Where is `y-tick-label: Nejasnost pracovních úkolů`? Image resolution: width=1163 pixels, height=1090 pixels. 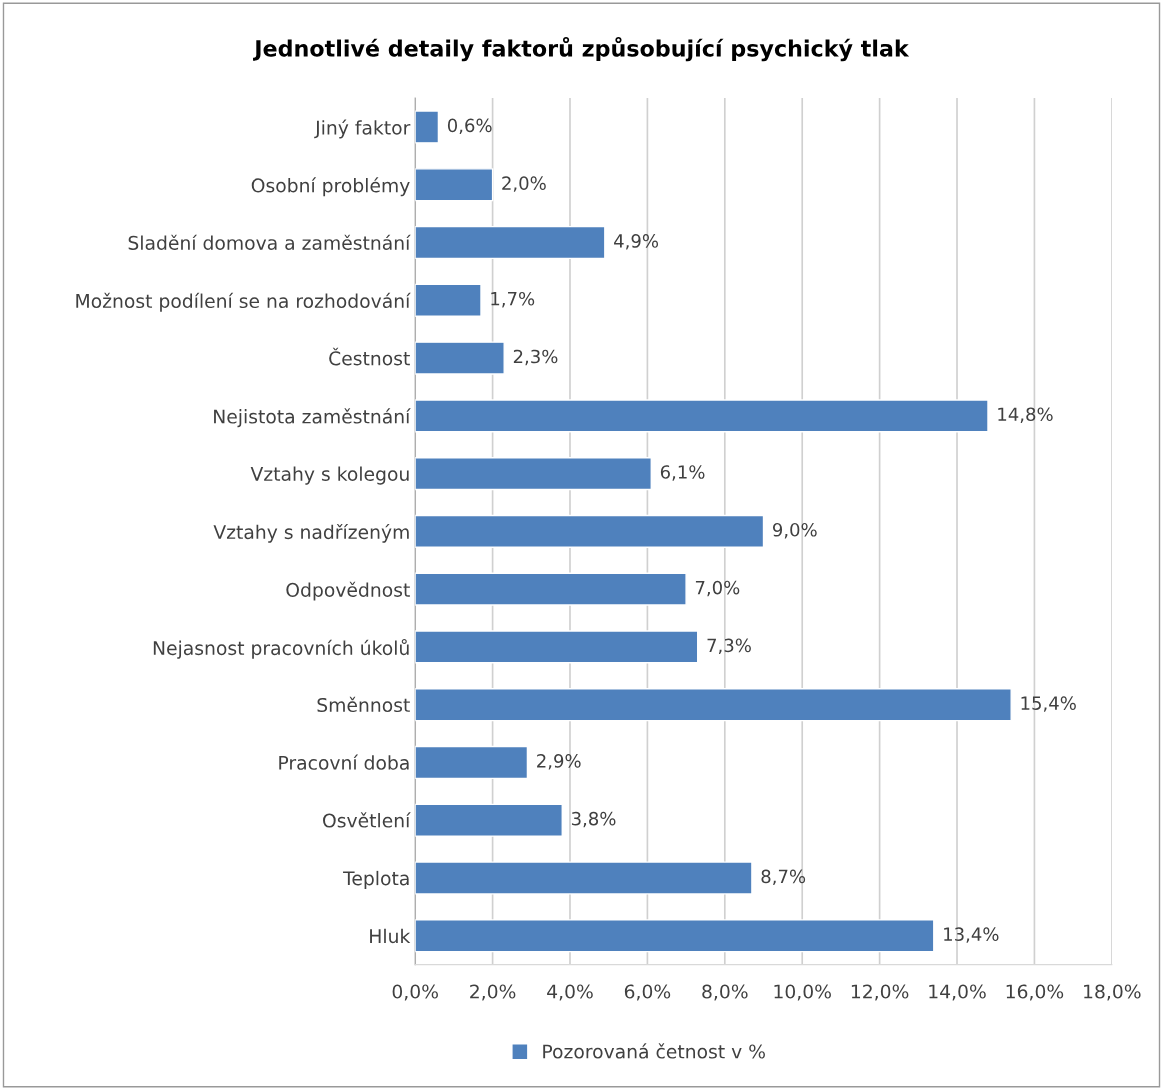 y-tick-label: Nejasnost pracovních úkolů is located at coordinates (281, 648).